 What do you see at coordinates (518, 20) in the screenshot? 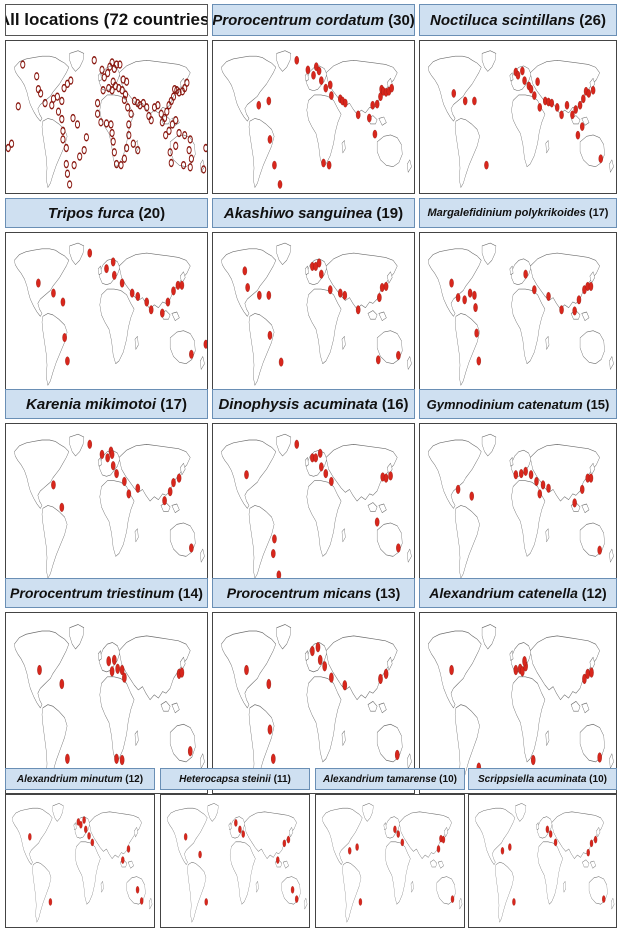
I see `panel-title: Noctiluca scintillans (26)` at bounding box center [518, 20].